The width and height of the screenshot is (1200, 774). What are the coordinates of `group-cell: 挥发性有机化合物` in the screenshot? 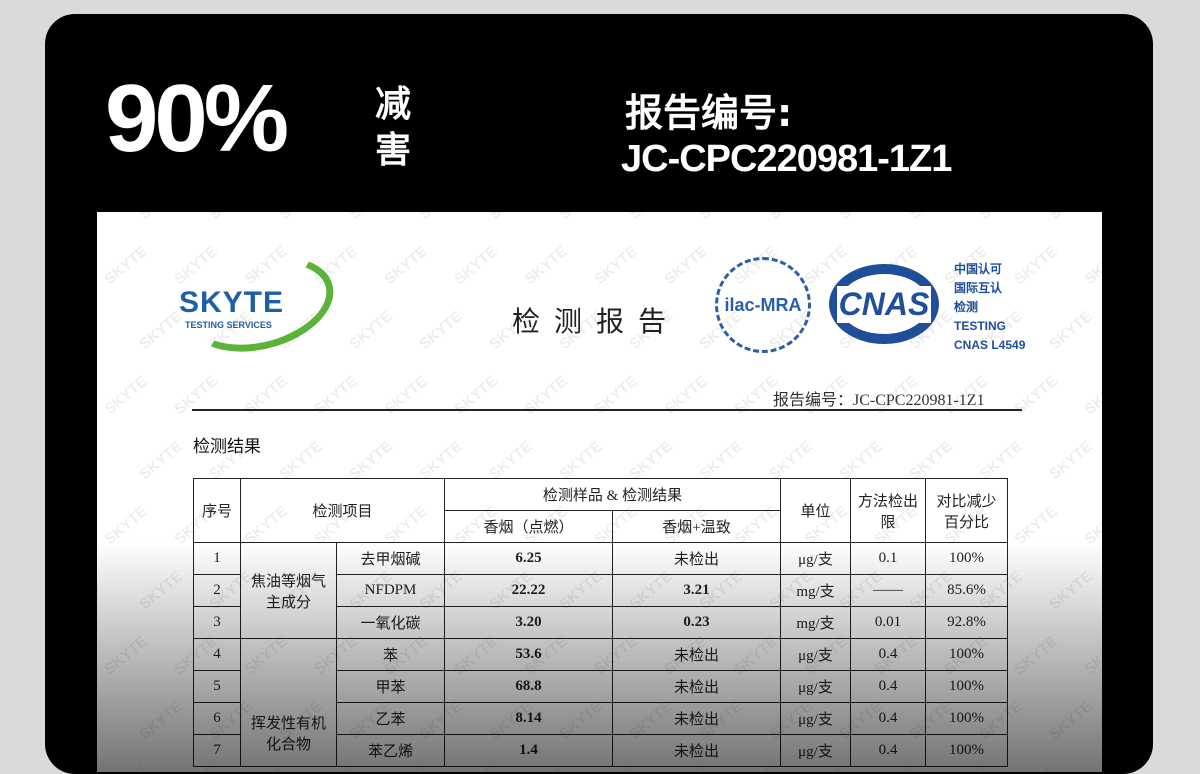 It's located at (288, 702).